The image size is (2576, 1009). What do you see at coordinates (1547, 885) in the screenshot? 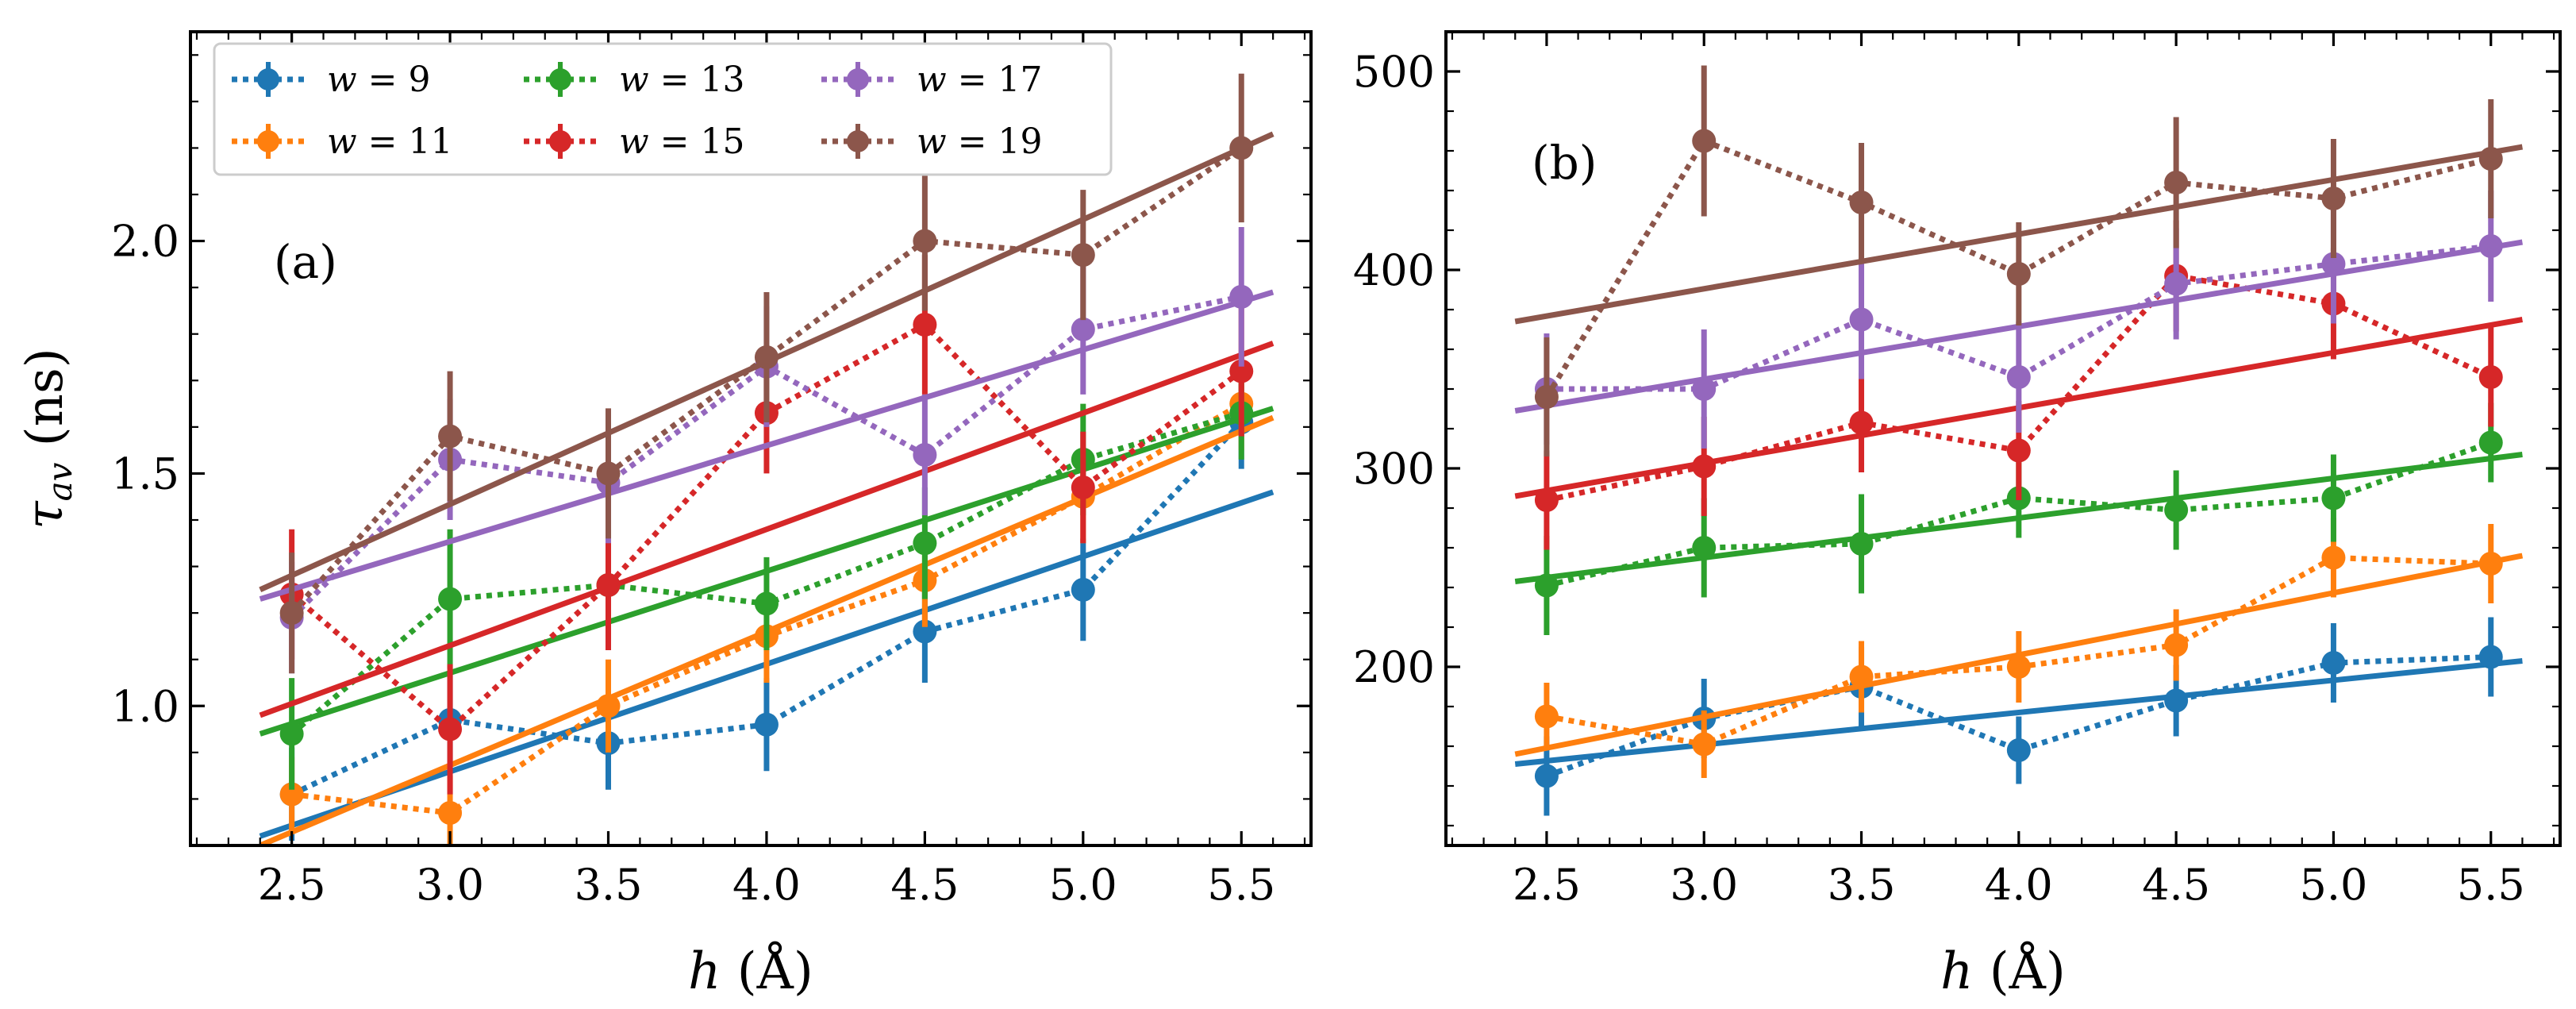
I see `x-tick-label: 2.5` at bounding box center [1547, 885].